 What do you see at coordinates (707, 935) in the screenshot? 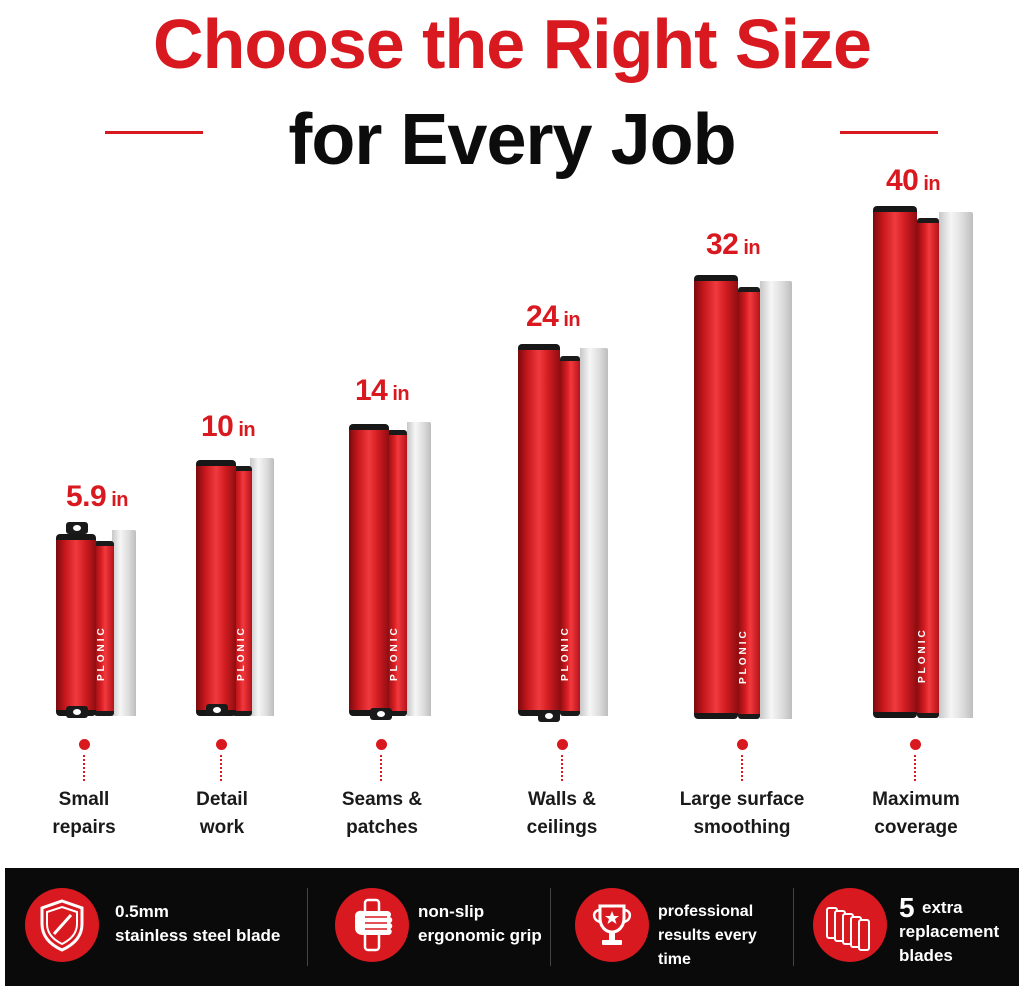
I see `feature-text: professional results every time` at bounding box center [707, 935].